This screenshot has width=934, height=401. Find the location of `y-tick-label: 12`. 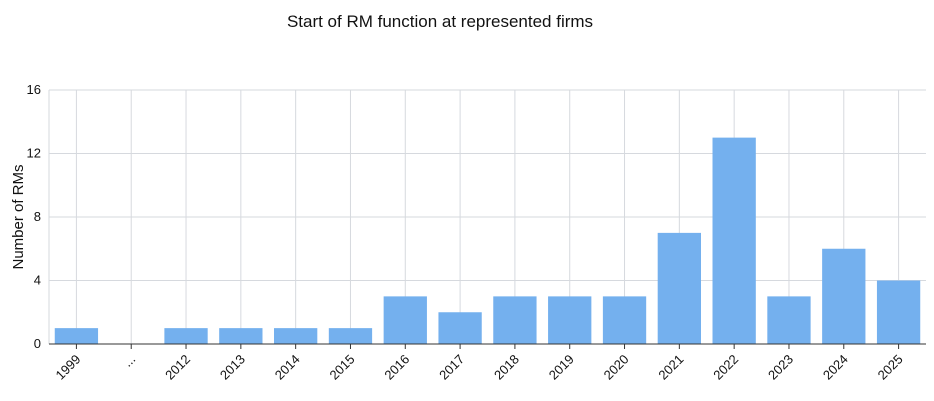

y-tick-label: 12 is located at coordinates (34, 153).